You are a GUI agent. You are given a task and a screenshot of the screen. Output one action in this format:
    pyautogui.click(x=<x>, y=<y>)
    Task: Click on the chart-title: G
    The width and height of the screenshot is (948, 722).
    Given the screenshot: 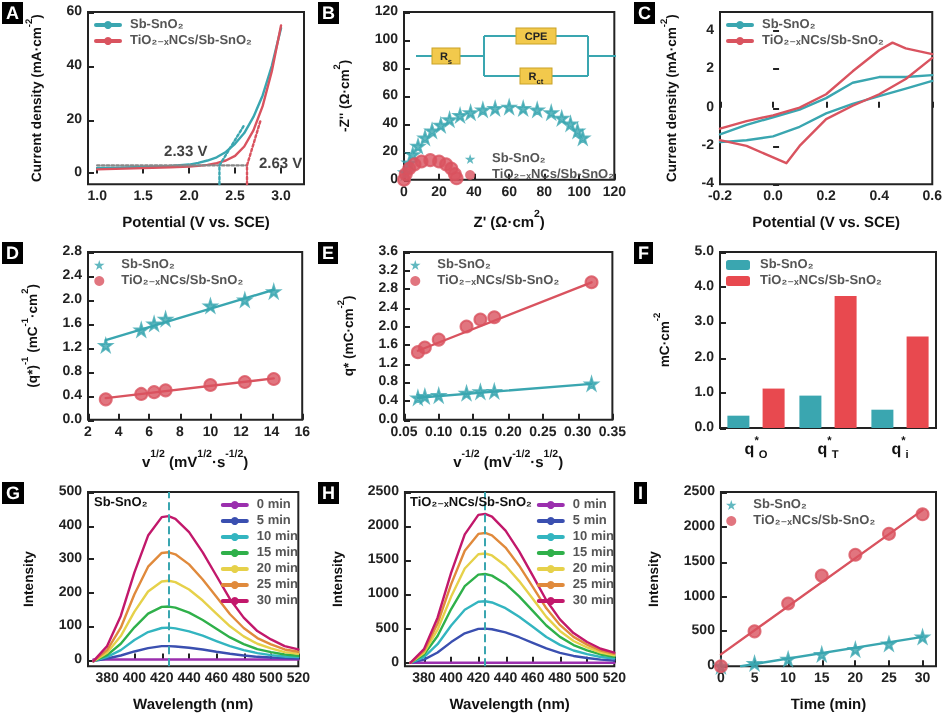 What is the action you would take?
    pyautogui.click(x=13, y=493)
    